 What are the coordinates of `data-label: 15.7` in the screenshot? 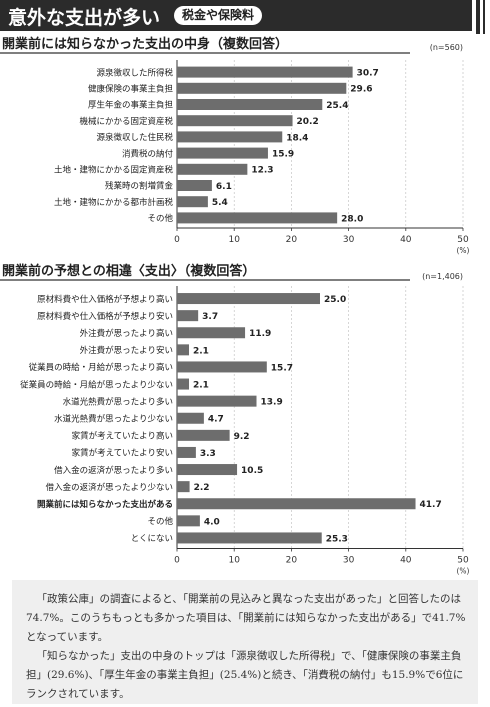 It's located at (282, 368).